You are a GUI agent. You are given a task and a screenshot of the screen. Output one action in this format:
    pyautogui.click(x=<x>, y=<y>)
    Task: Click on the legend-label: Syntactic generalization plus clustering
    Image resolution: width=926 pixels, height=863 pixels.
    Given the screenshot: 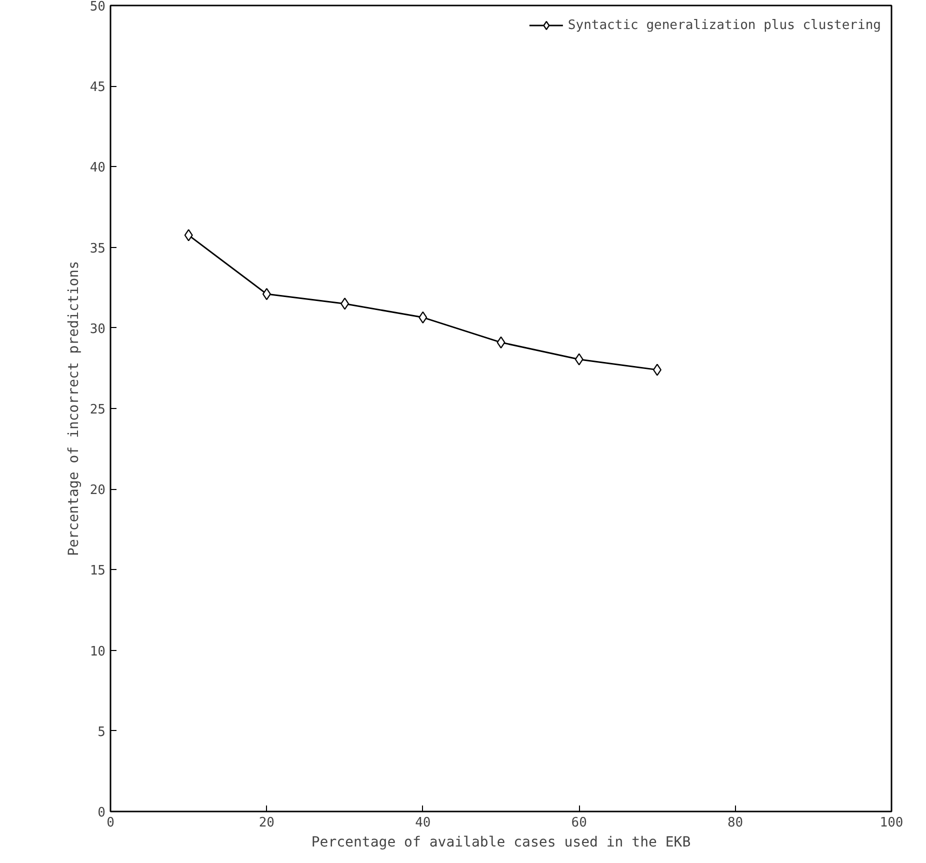 What is the action you would take?
    pyautogui.click(x=724, y=25)
    